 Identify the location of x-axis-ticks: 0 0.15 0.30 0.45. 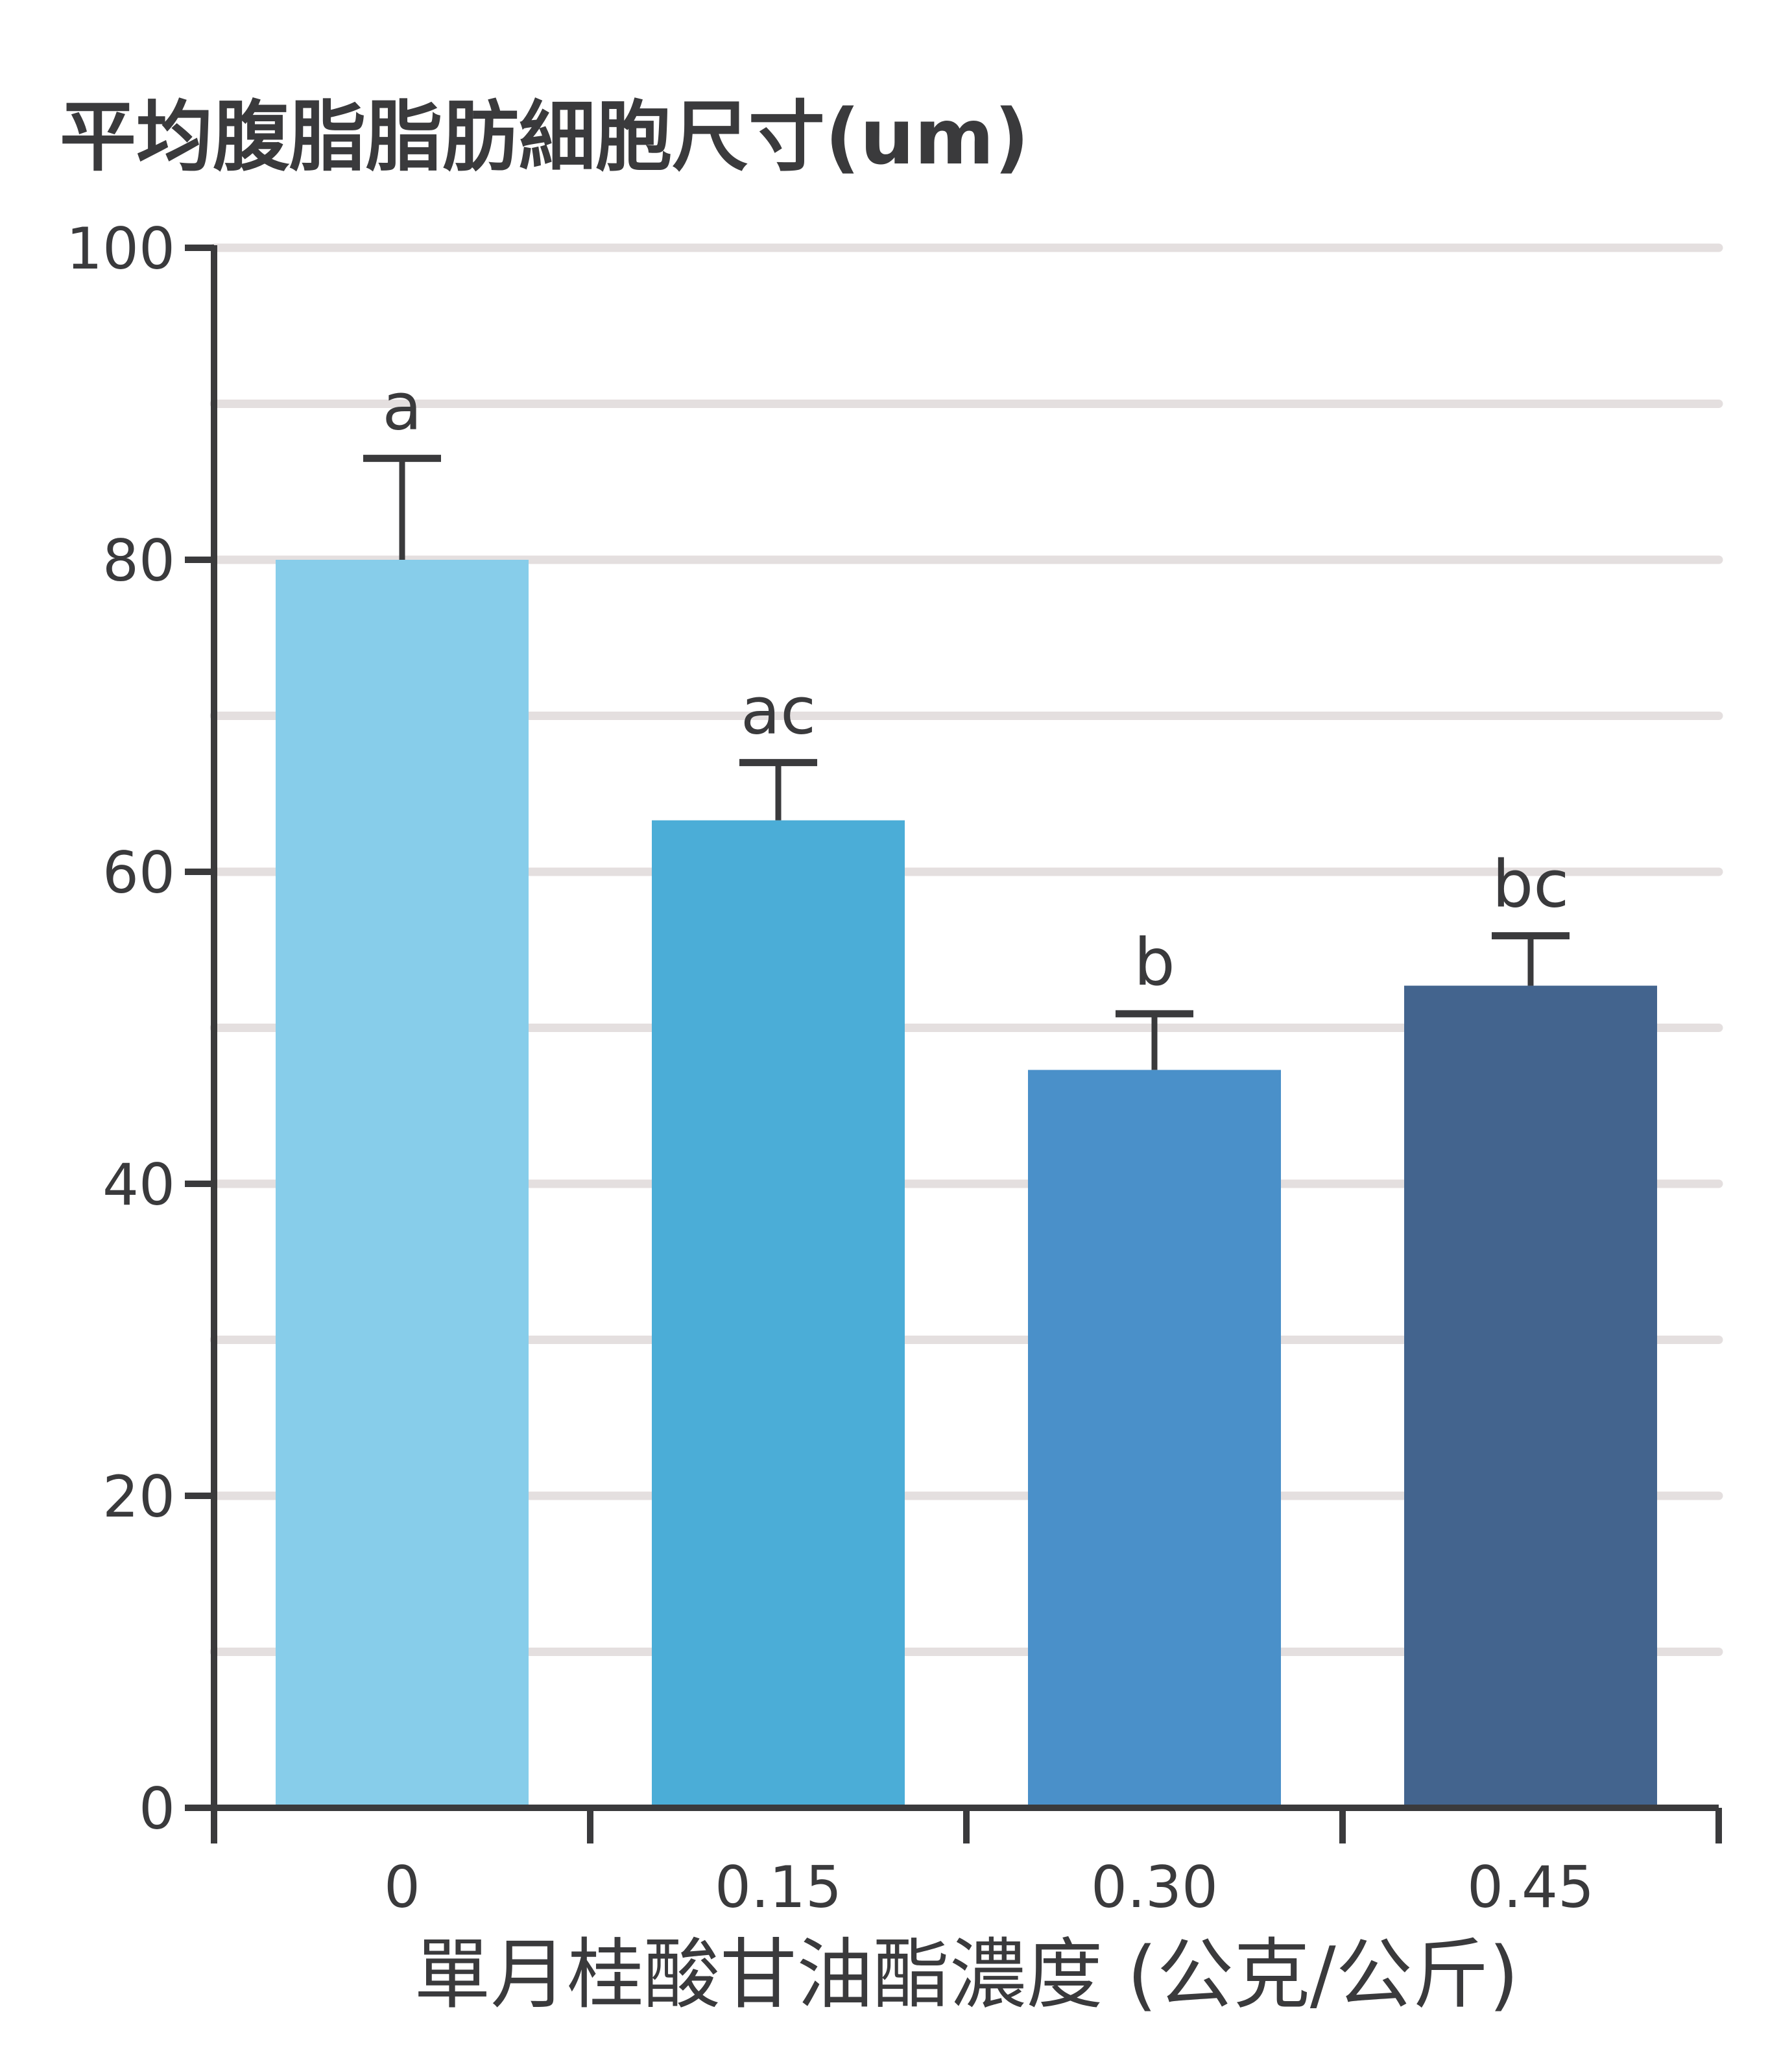
(966, 1864).